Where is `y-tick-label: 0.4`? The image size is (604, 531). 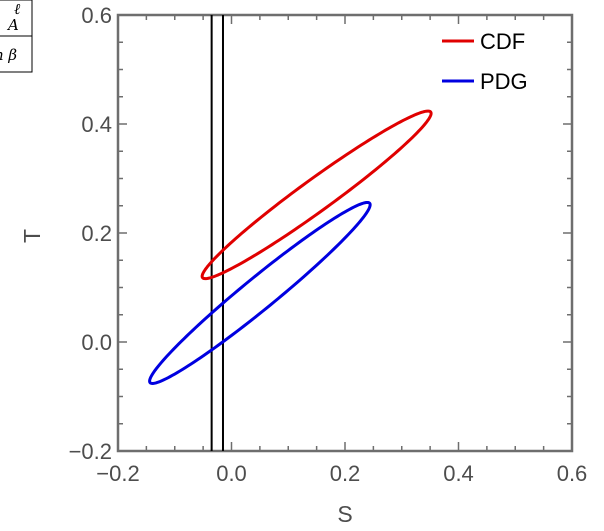
y-tick-label: 0.4 is located at coordinates (96, 124).